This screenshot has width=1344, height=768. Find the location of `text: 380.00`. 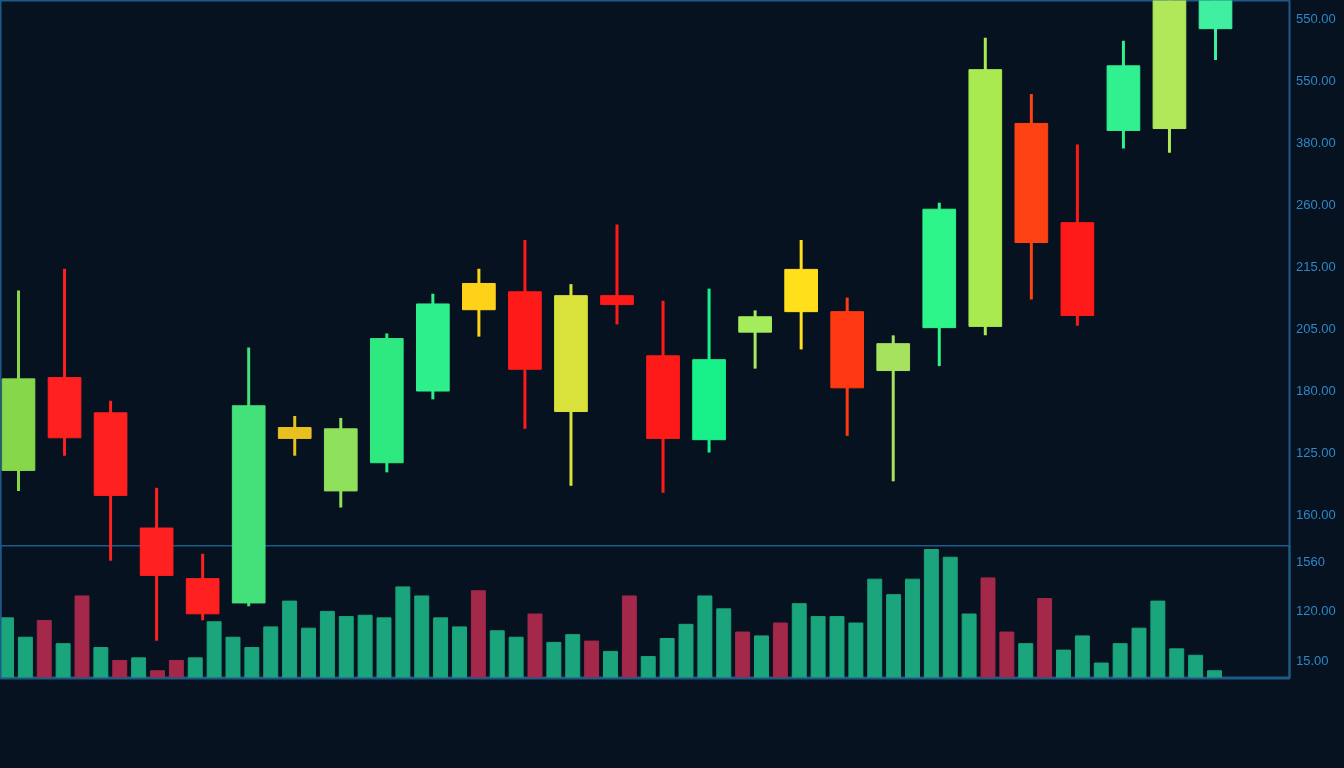

text: 380.00 is located at coordinates (1316, 143).